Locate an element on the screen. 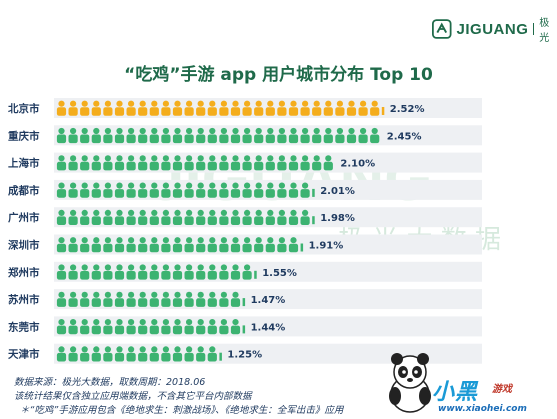  data-label: 2.52% is located at coordinates (407, 109).